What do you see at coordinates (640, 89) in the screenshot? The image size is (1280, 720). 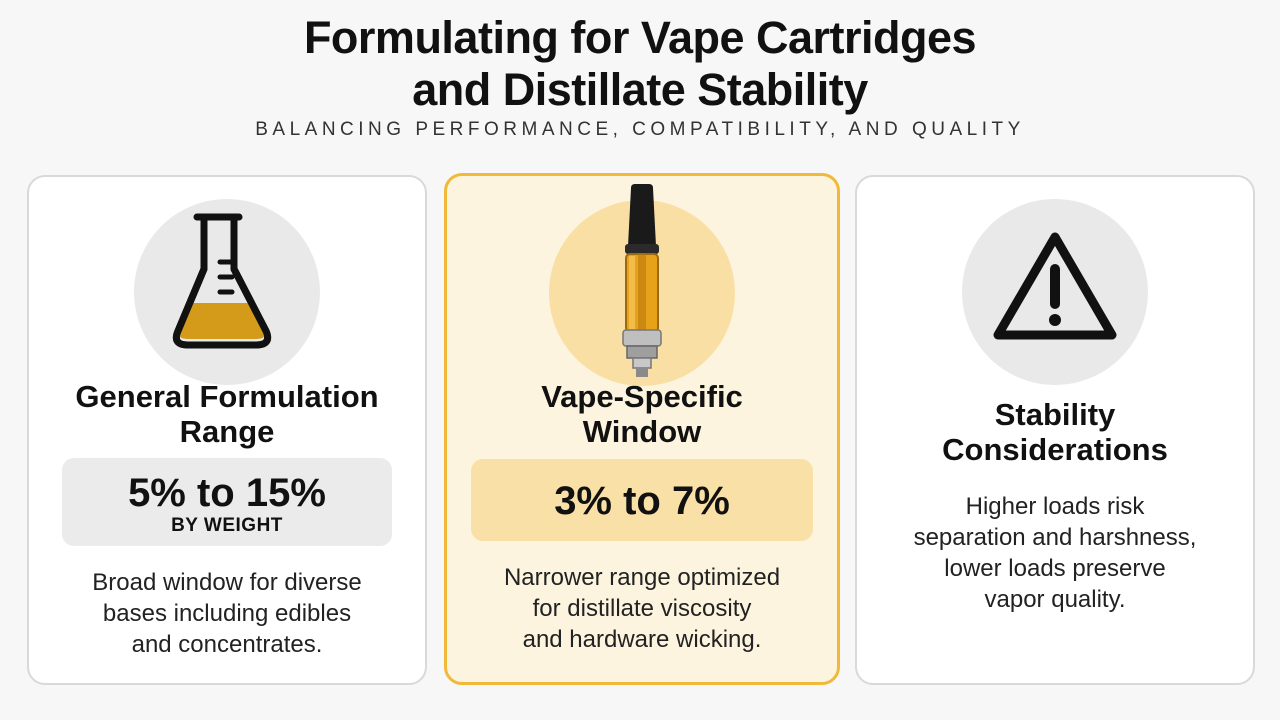 I see `title-line-2: and Distillate Stability` at bounding box center [640, 89].